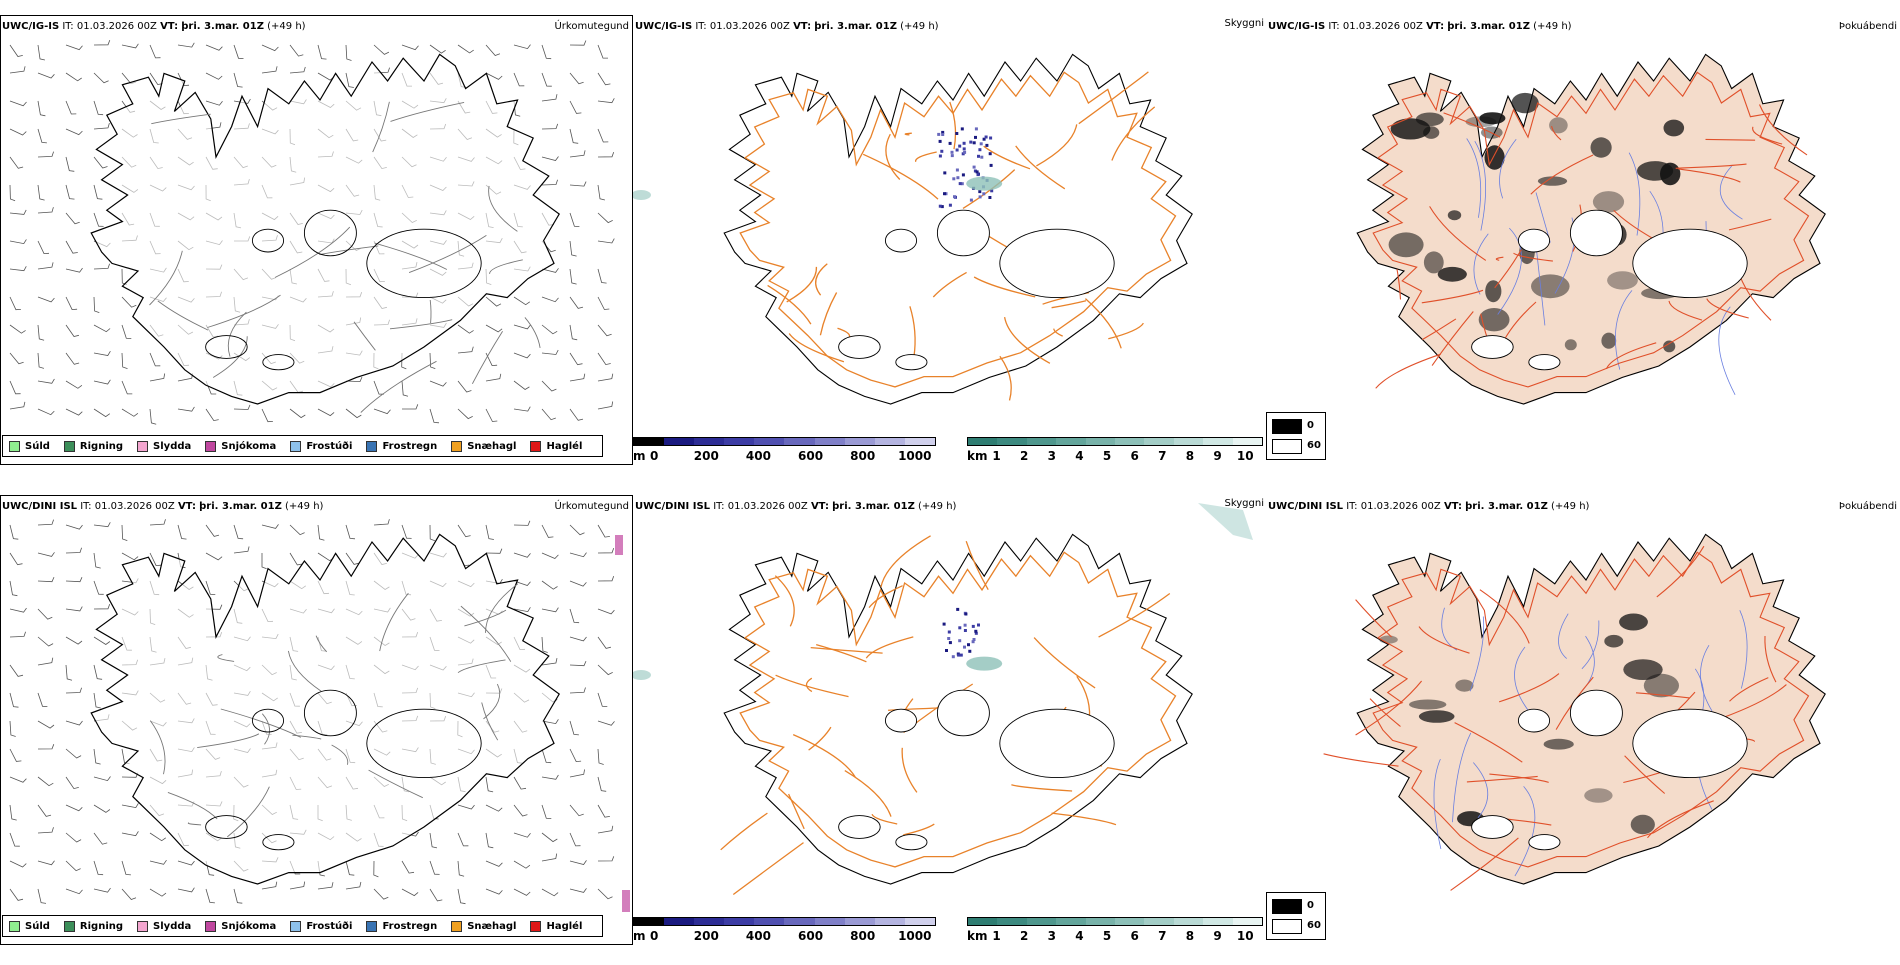  Describe the element at coordinates (1867, 506) in the screenshot. I see `panel-title: Þokuábendi` at that location.